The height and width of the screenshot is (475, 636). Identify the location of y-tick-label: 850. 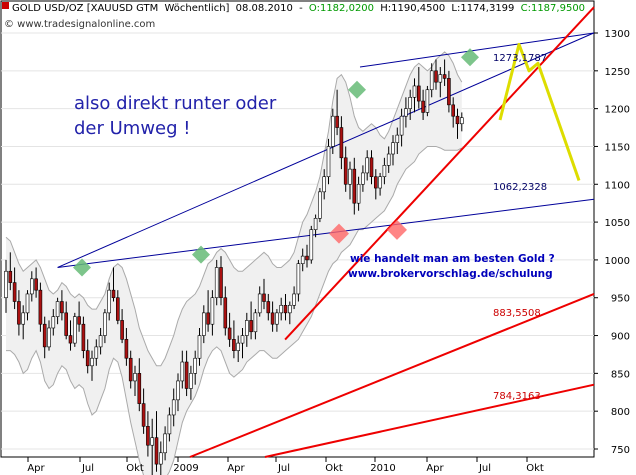
(620, 374).